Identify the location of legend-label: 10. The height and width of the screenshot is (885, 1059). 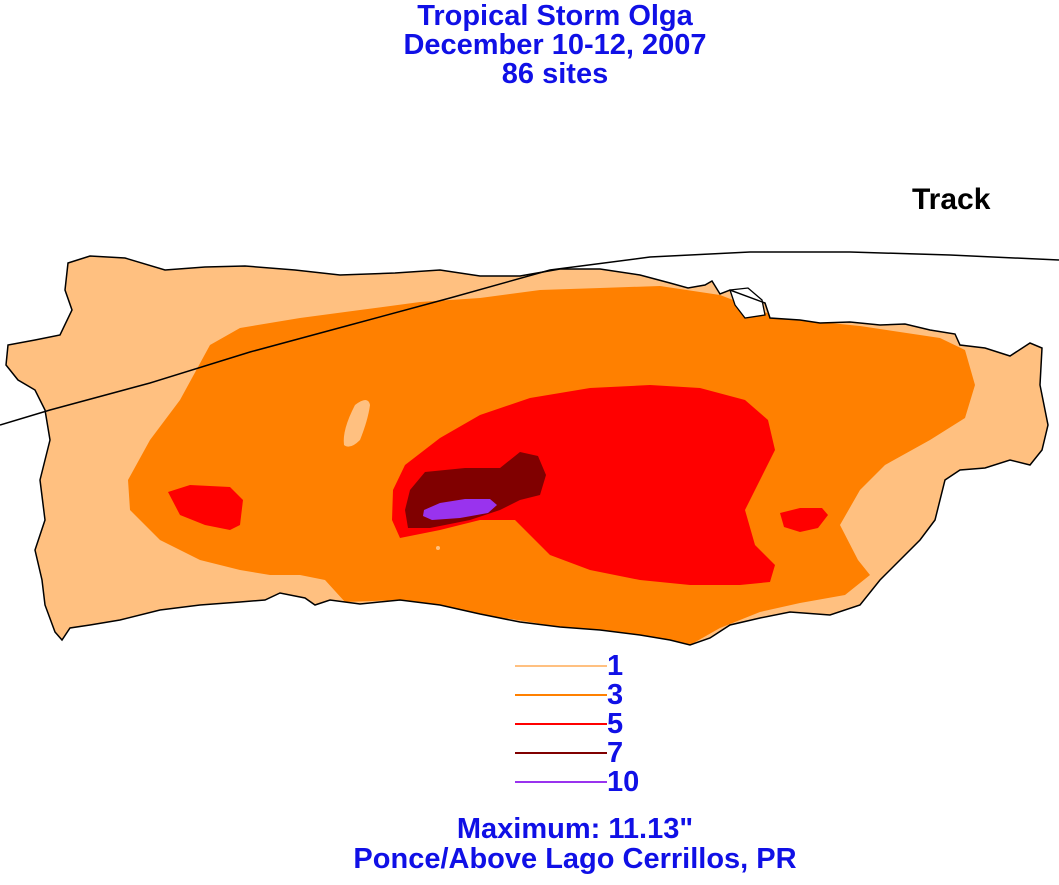
(623, 782).